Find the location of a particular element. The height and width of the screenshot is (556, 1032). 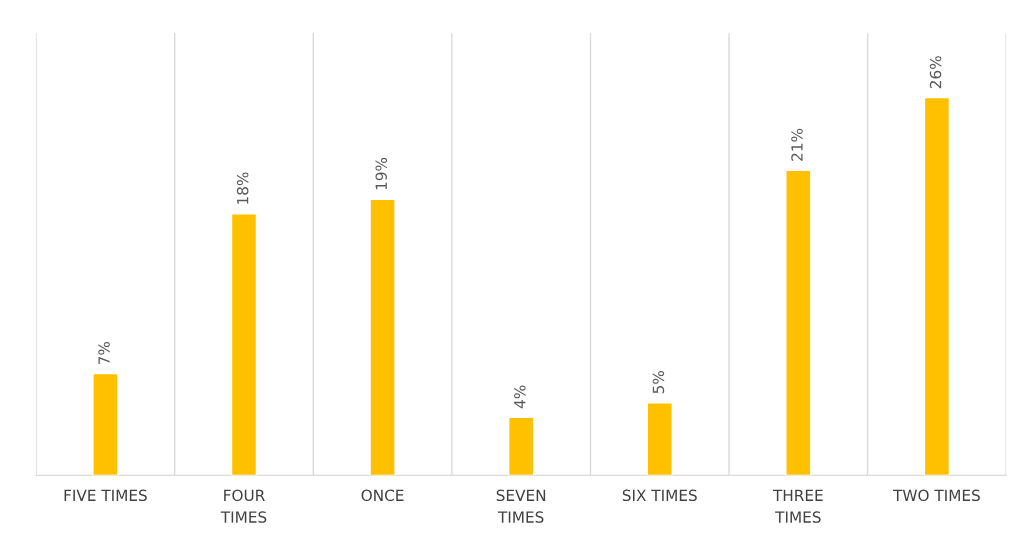

data-label: 19% is located at coordinates (381, 173).